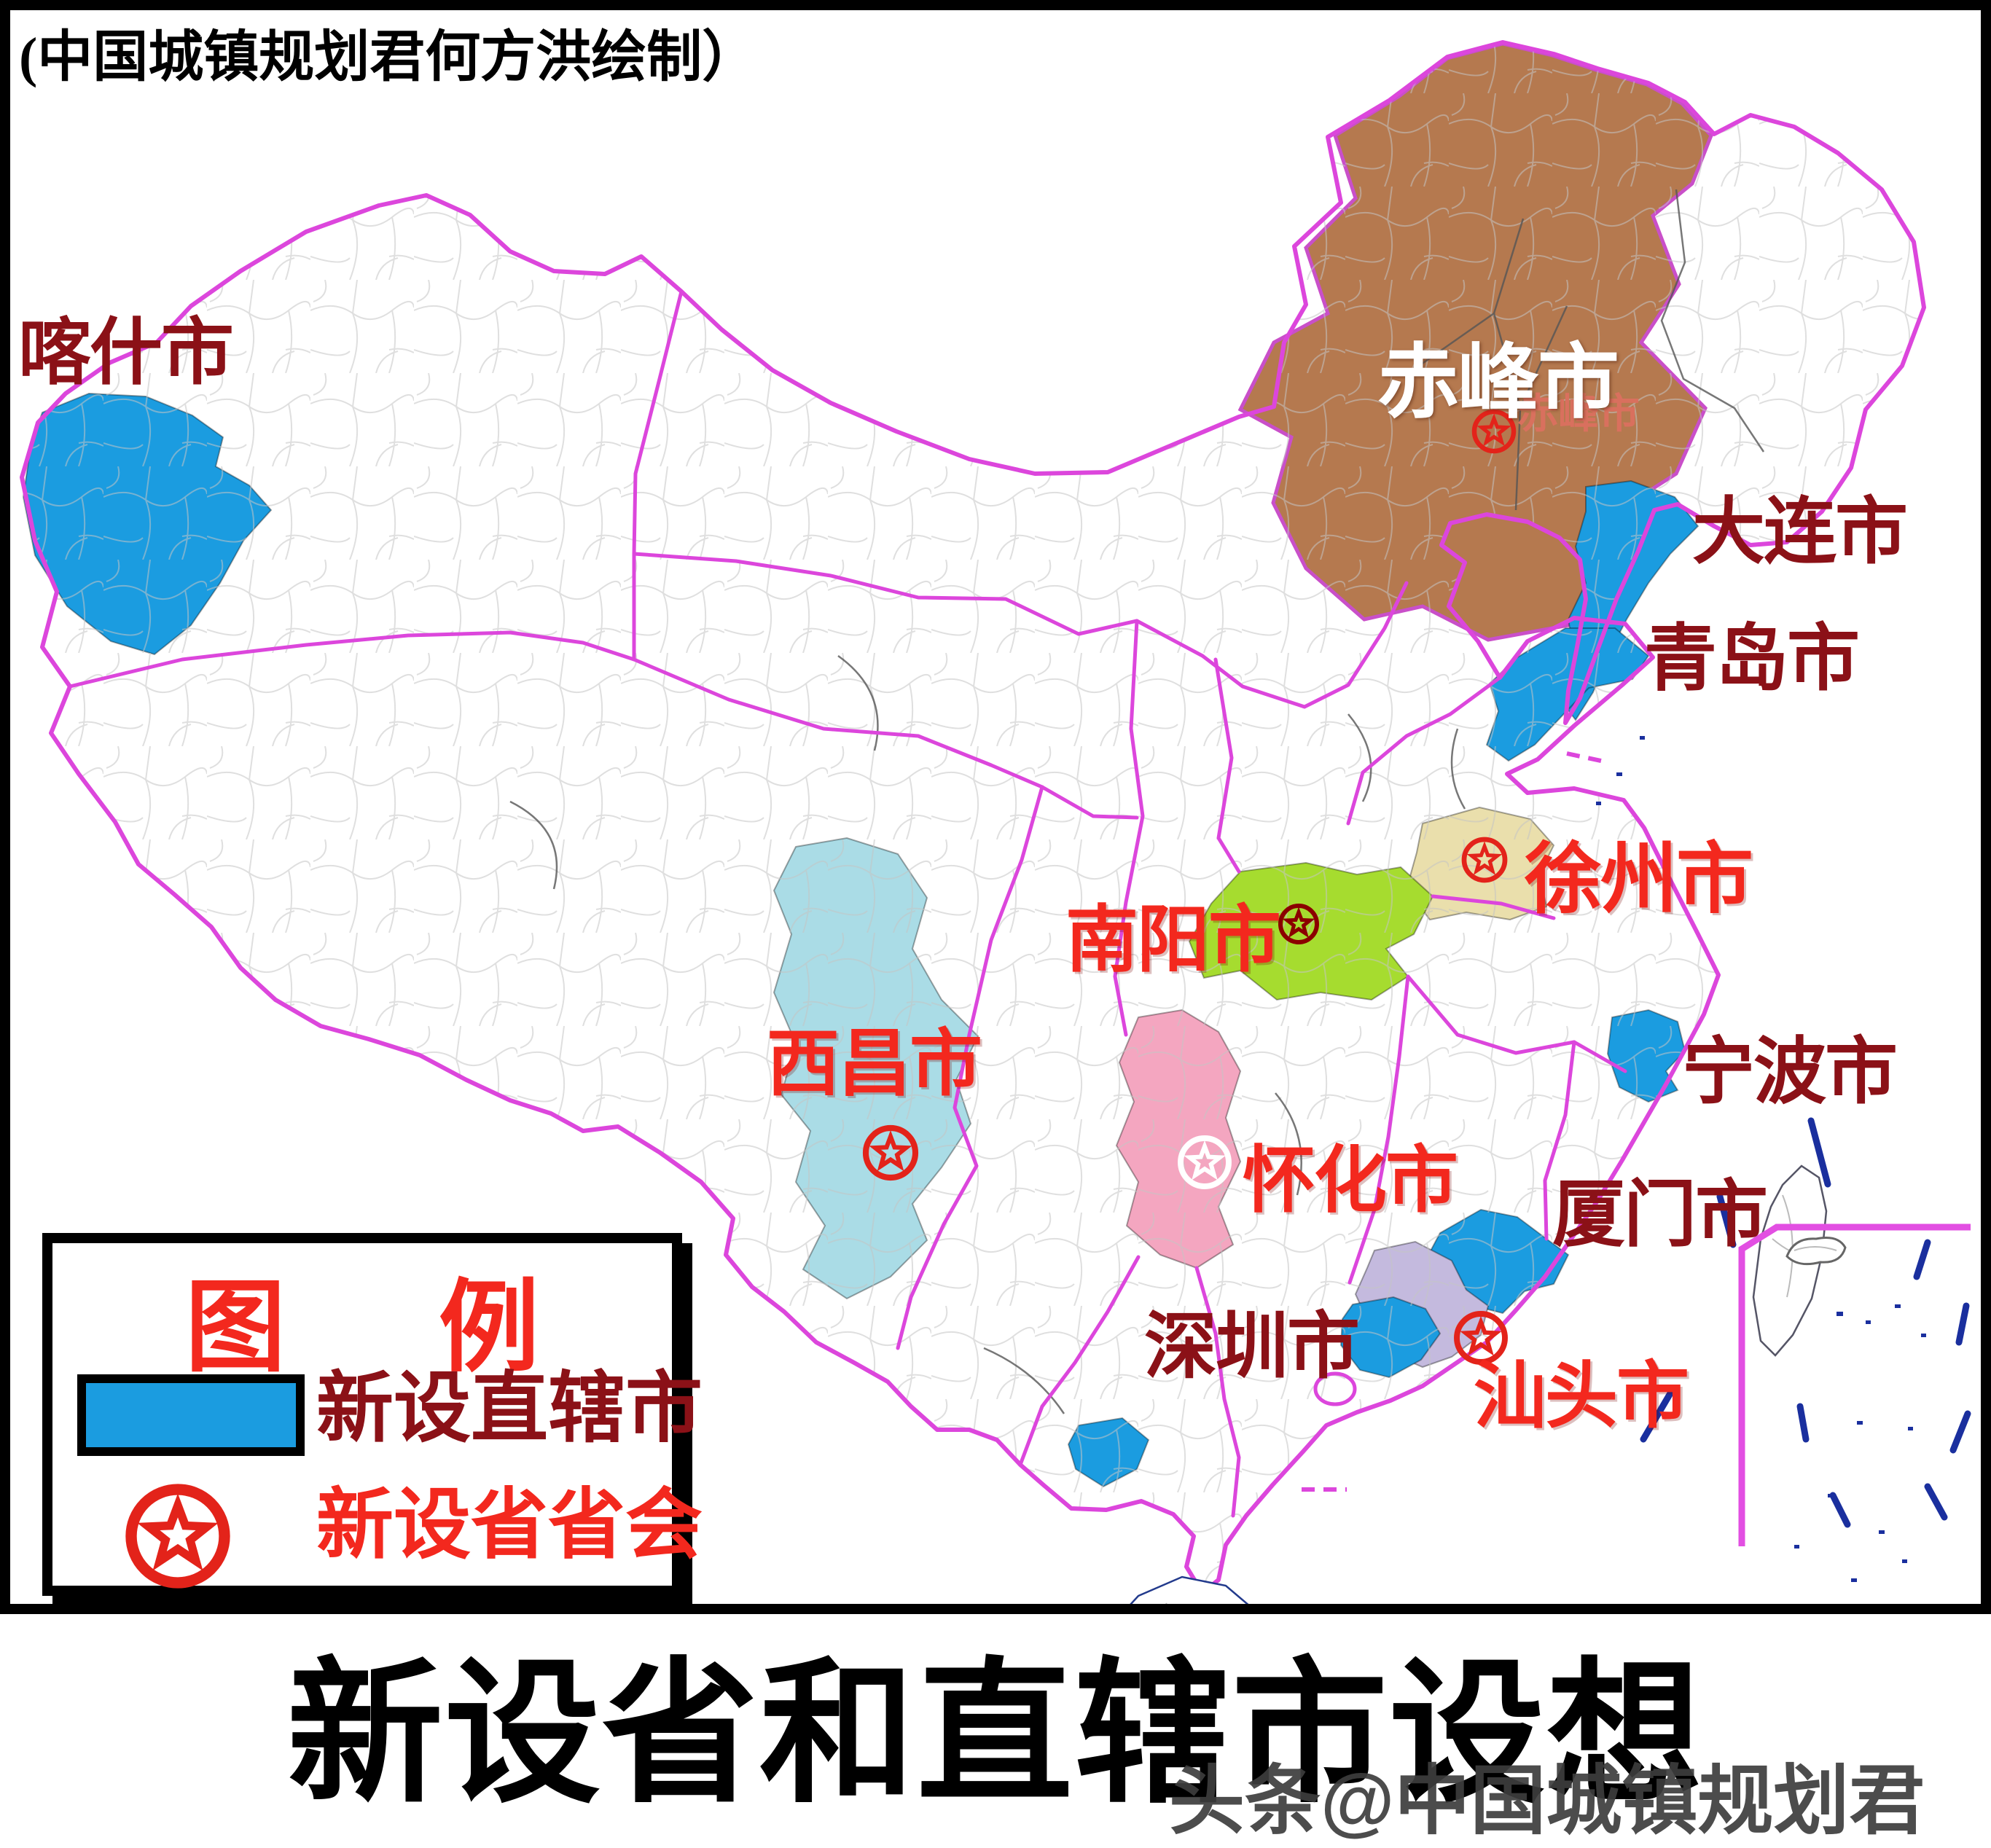 This screenshot has height=1848, width=1991. I want to click on city-label-kashgar: 喀什市, so click(126, 353).